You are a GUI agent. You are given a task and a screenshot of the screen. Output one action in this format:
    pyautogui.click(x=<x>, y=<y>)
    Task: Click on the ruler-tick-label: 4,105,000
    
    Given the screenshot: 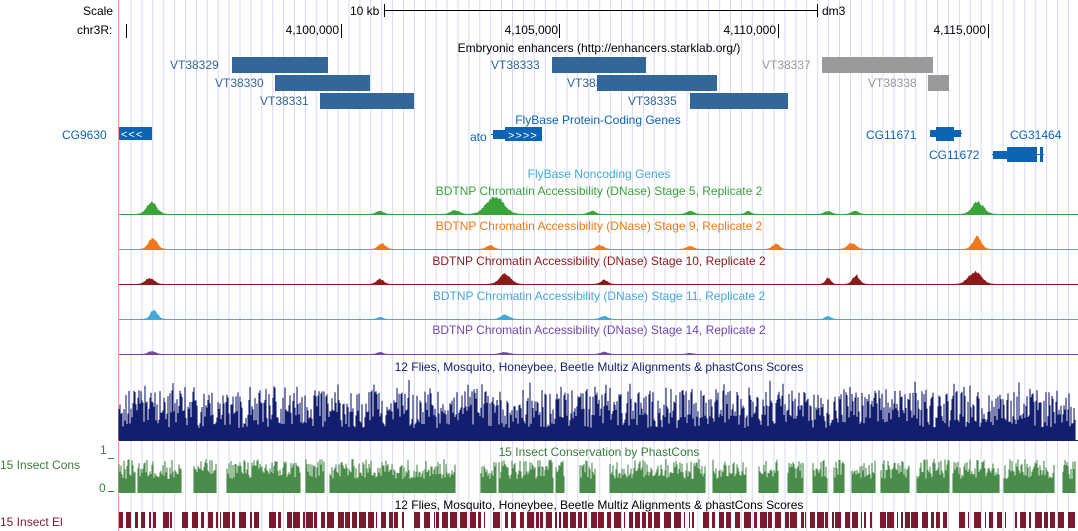 What is the action you would take?
    pyautogui.click(x=531, y=30)
    